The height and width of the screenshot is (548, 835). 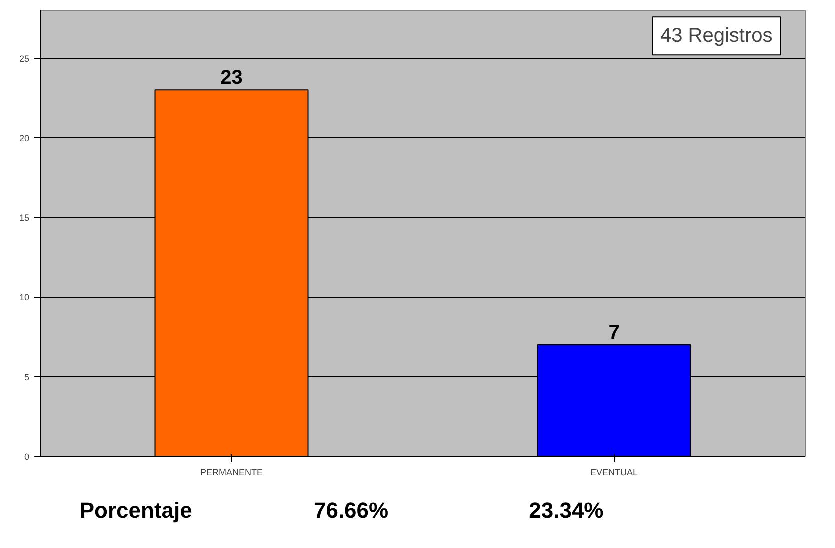 What do you see at coordinates (136, 510) in the screenshot?
I see `text: Porcentaje` at bounding box center [136, 510].